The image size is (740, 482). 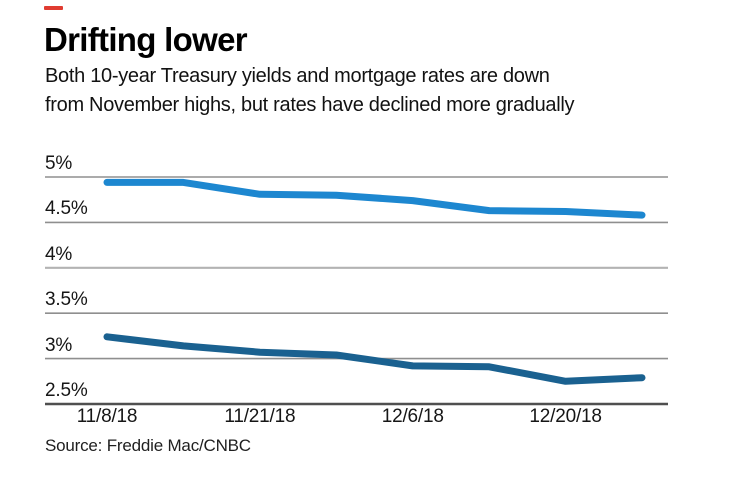 I want to click on x-tick-label: 11/21/18, so click(x=260, y=416).